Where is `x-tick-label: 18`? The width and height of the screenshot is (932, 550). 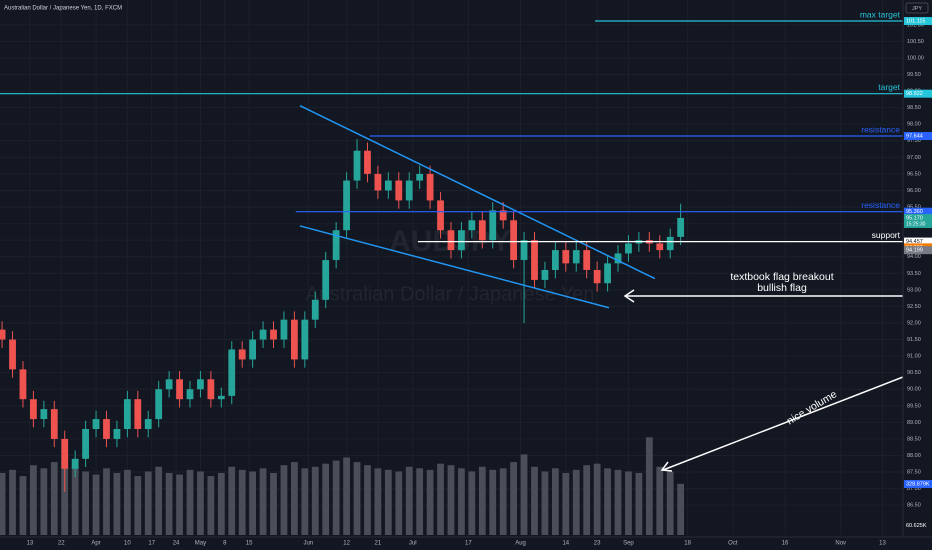 x-tick-label: 18 is located at coordinates (687, 544).